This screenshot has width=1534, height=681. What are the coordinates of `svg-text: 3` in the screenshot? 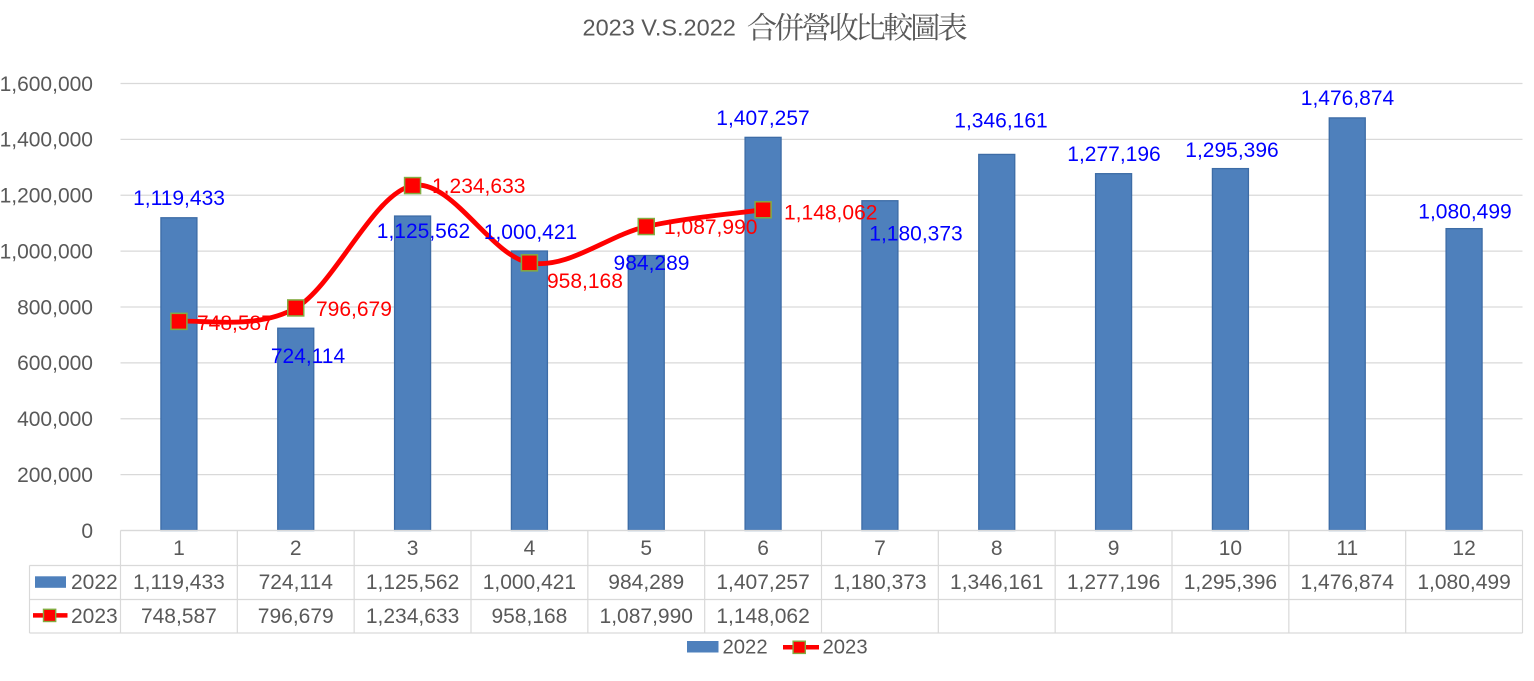 It's located at (413, 548).